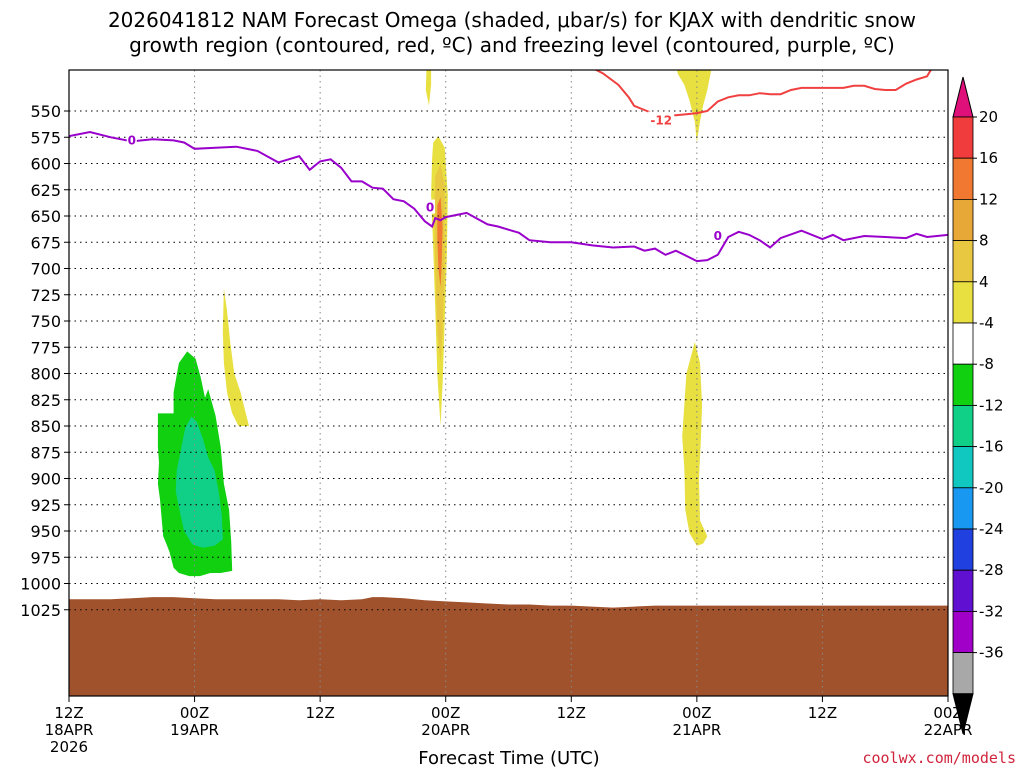 This screenshot has width=1024, height=768. I want to click on y-tick-label: 675, so click(45, 242).